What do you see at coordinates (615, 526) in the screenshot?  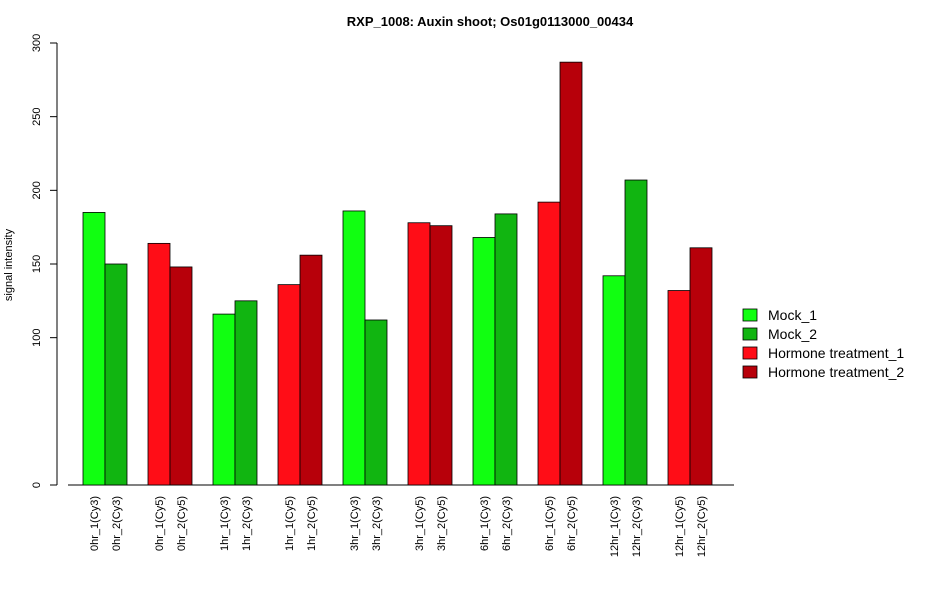 I see `x-tick-label: 12hr_1(Cy3)` at bounding box center [615, 526].